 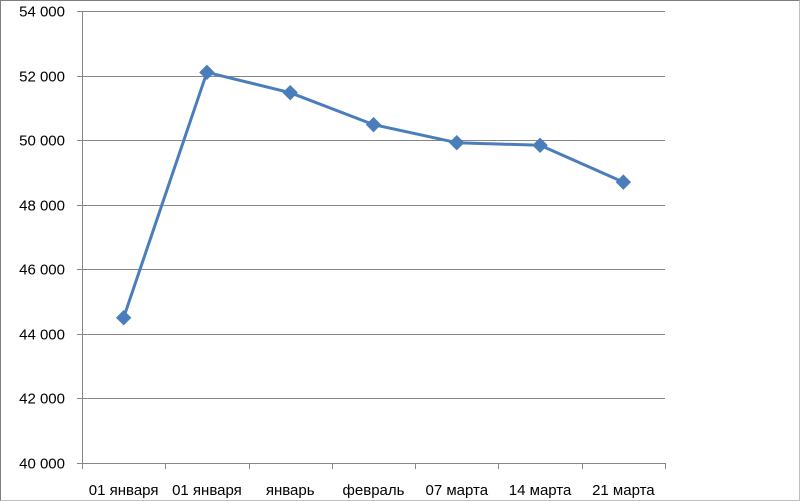 What do you see at coordinates (42, 141) in the screenshot?
I see `y-tick-label: 50 000` at bounding box center [42, 141].